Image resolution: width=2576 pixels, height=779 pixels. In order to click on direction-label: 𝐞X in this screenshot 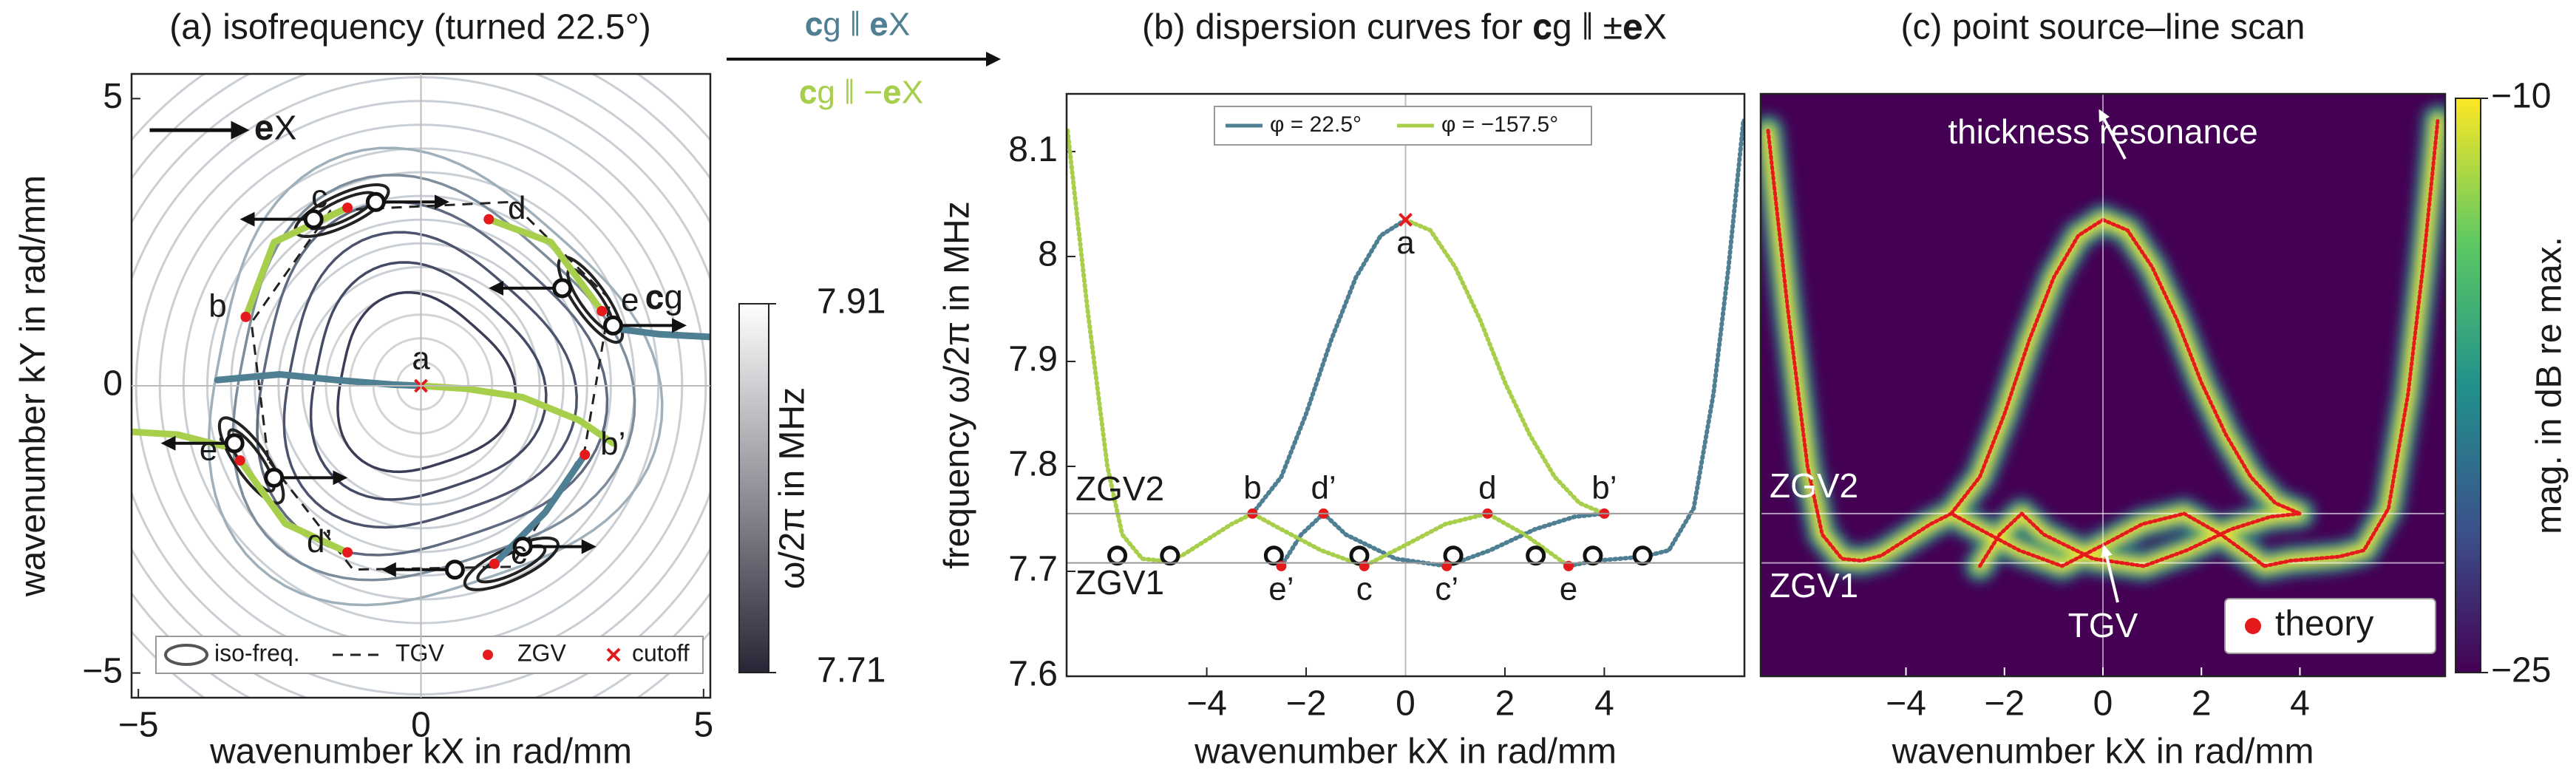, I will do `click(275, 127)`.